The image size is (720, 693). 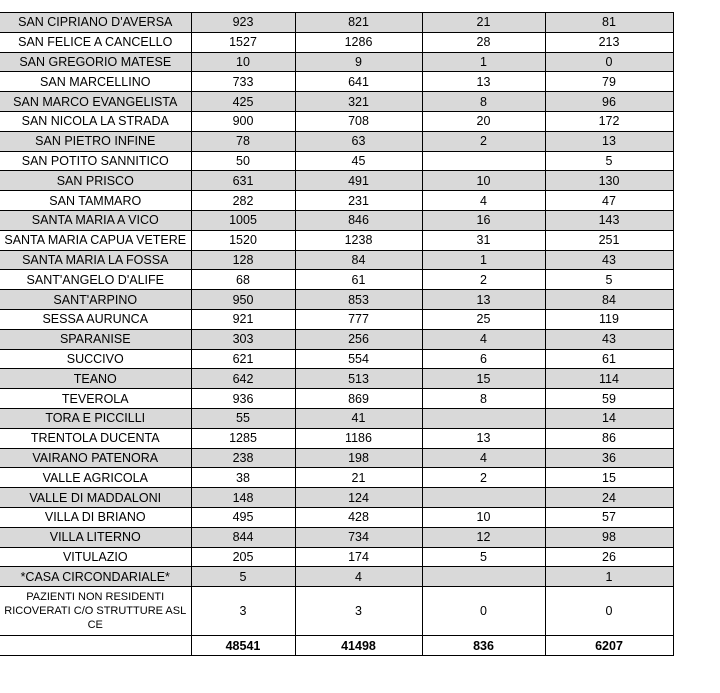 What do you see at coordinates (358, 418) in the screenshot?
I see `table-cell: 41` at bounding box center [358, 418].